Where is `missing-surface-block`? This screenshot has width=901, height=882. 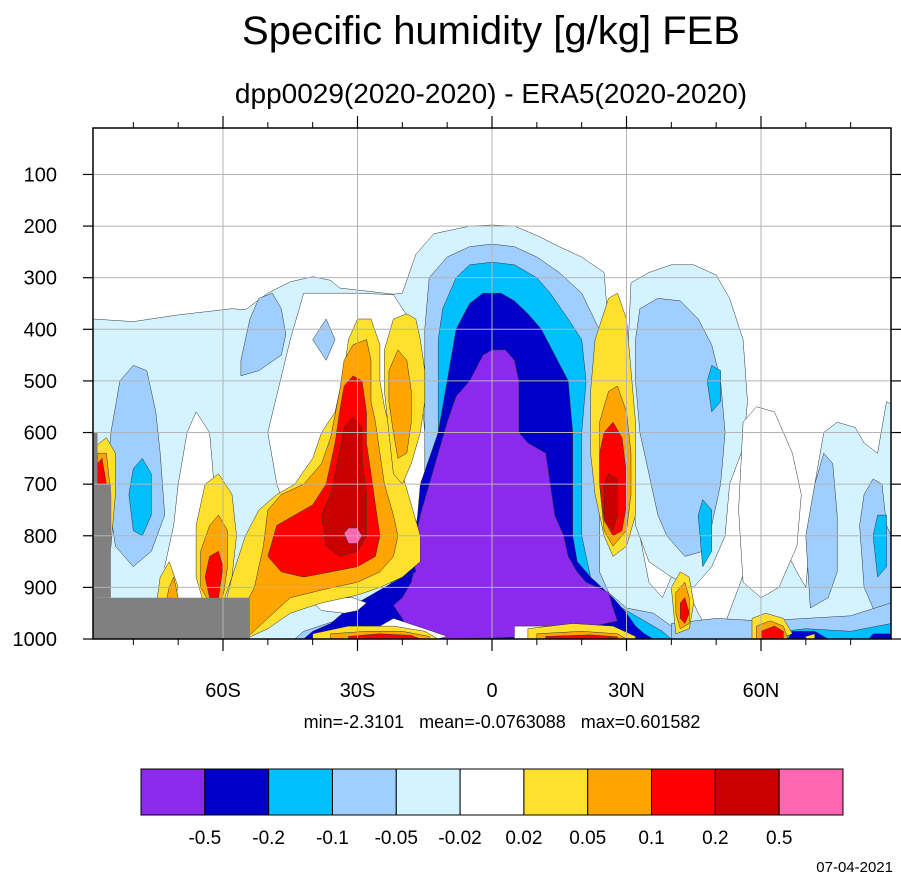
missing-surface-block is located at coordinates (171, 618).